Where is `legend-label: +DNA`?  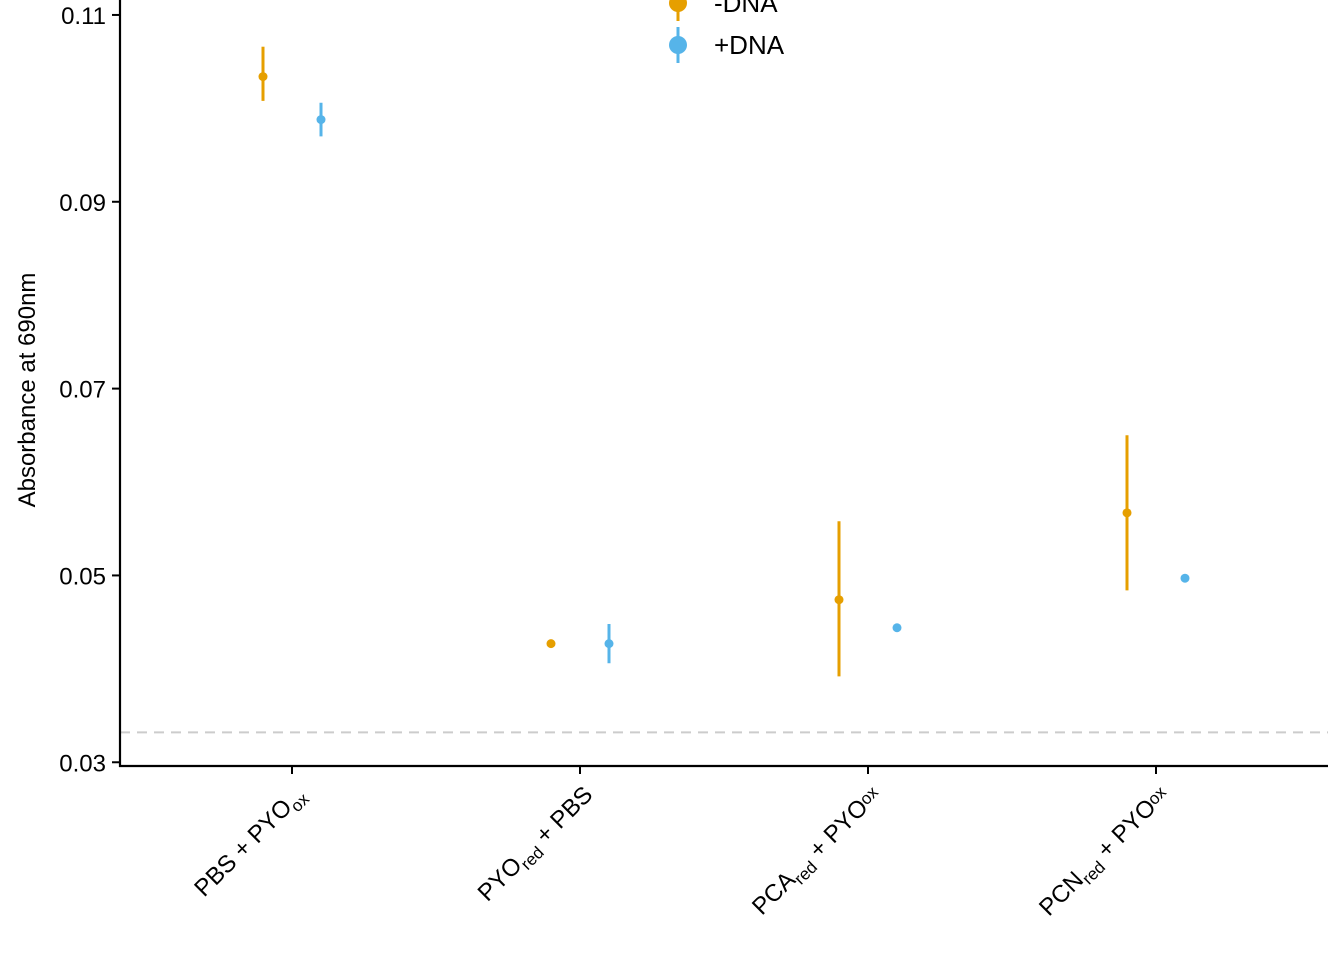 legend-label: +DNA is located at coordinates (749, 45).